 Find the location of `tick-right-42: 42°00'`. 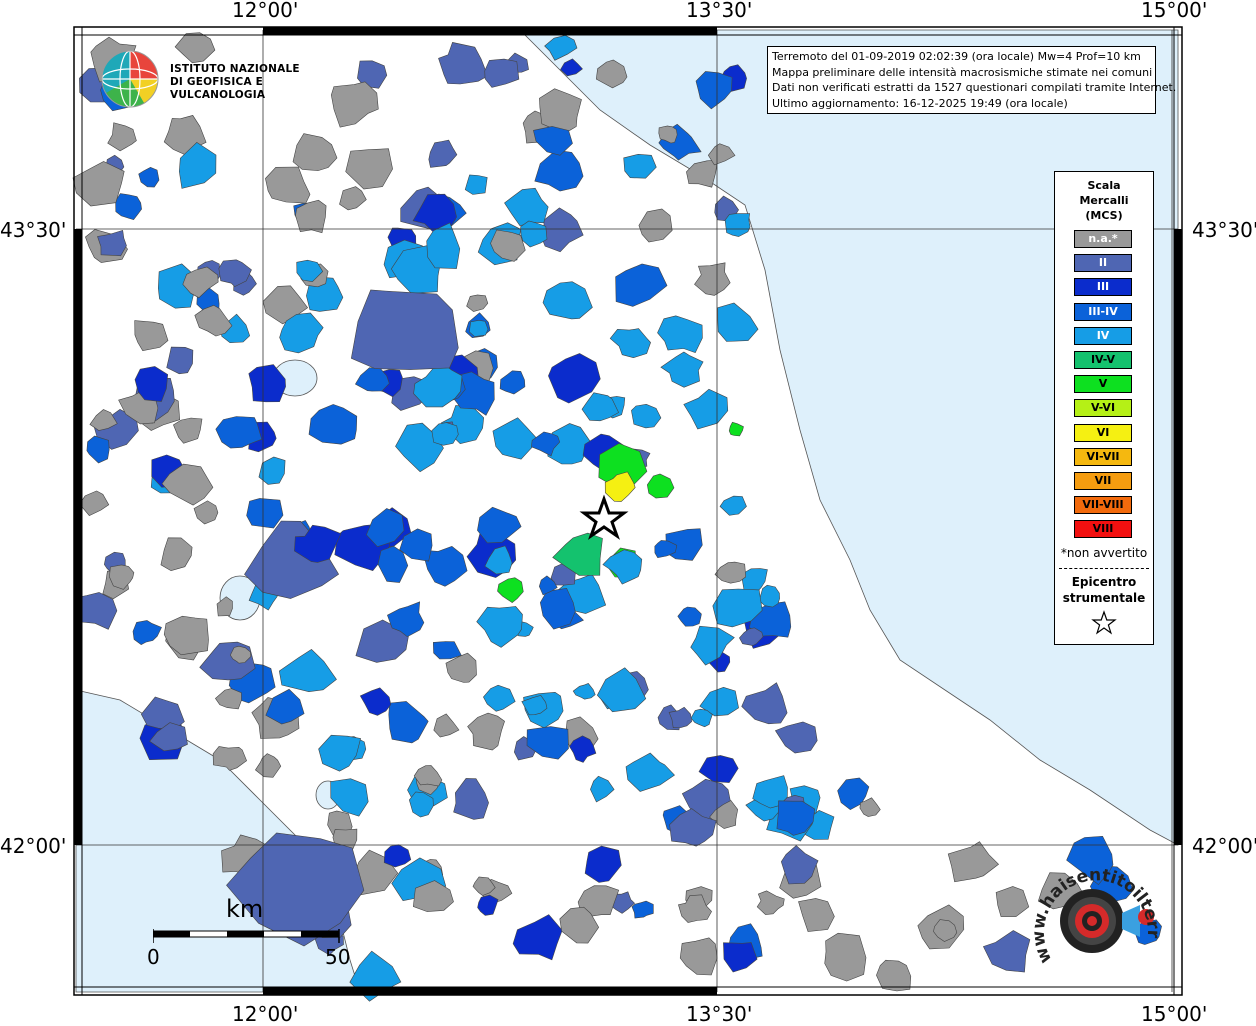

tick-right-42: 42°00' is located at coordinates (1224, 846).